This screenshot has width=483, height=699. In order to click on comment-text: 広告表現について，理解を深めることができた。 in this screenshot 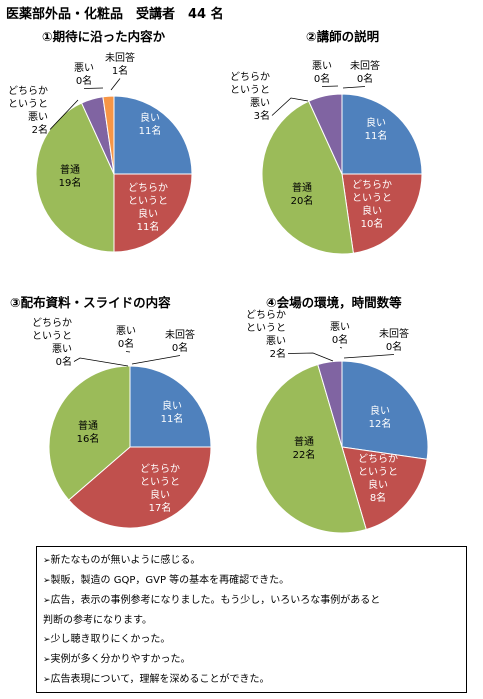, I will do `click(160, 679)`.